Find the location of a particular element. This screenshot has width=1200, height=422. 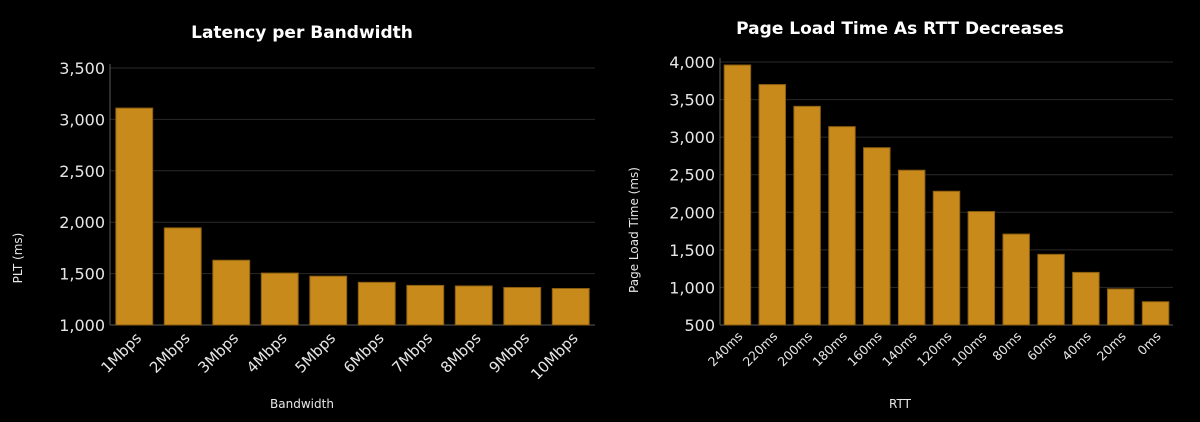

x-tick-label: 100ms is located at coordinates (969, 349).